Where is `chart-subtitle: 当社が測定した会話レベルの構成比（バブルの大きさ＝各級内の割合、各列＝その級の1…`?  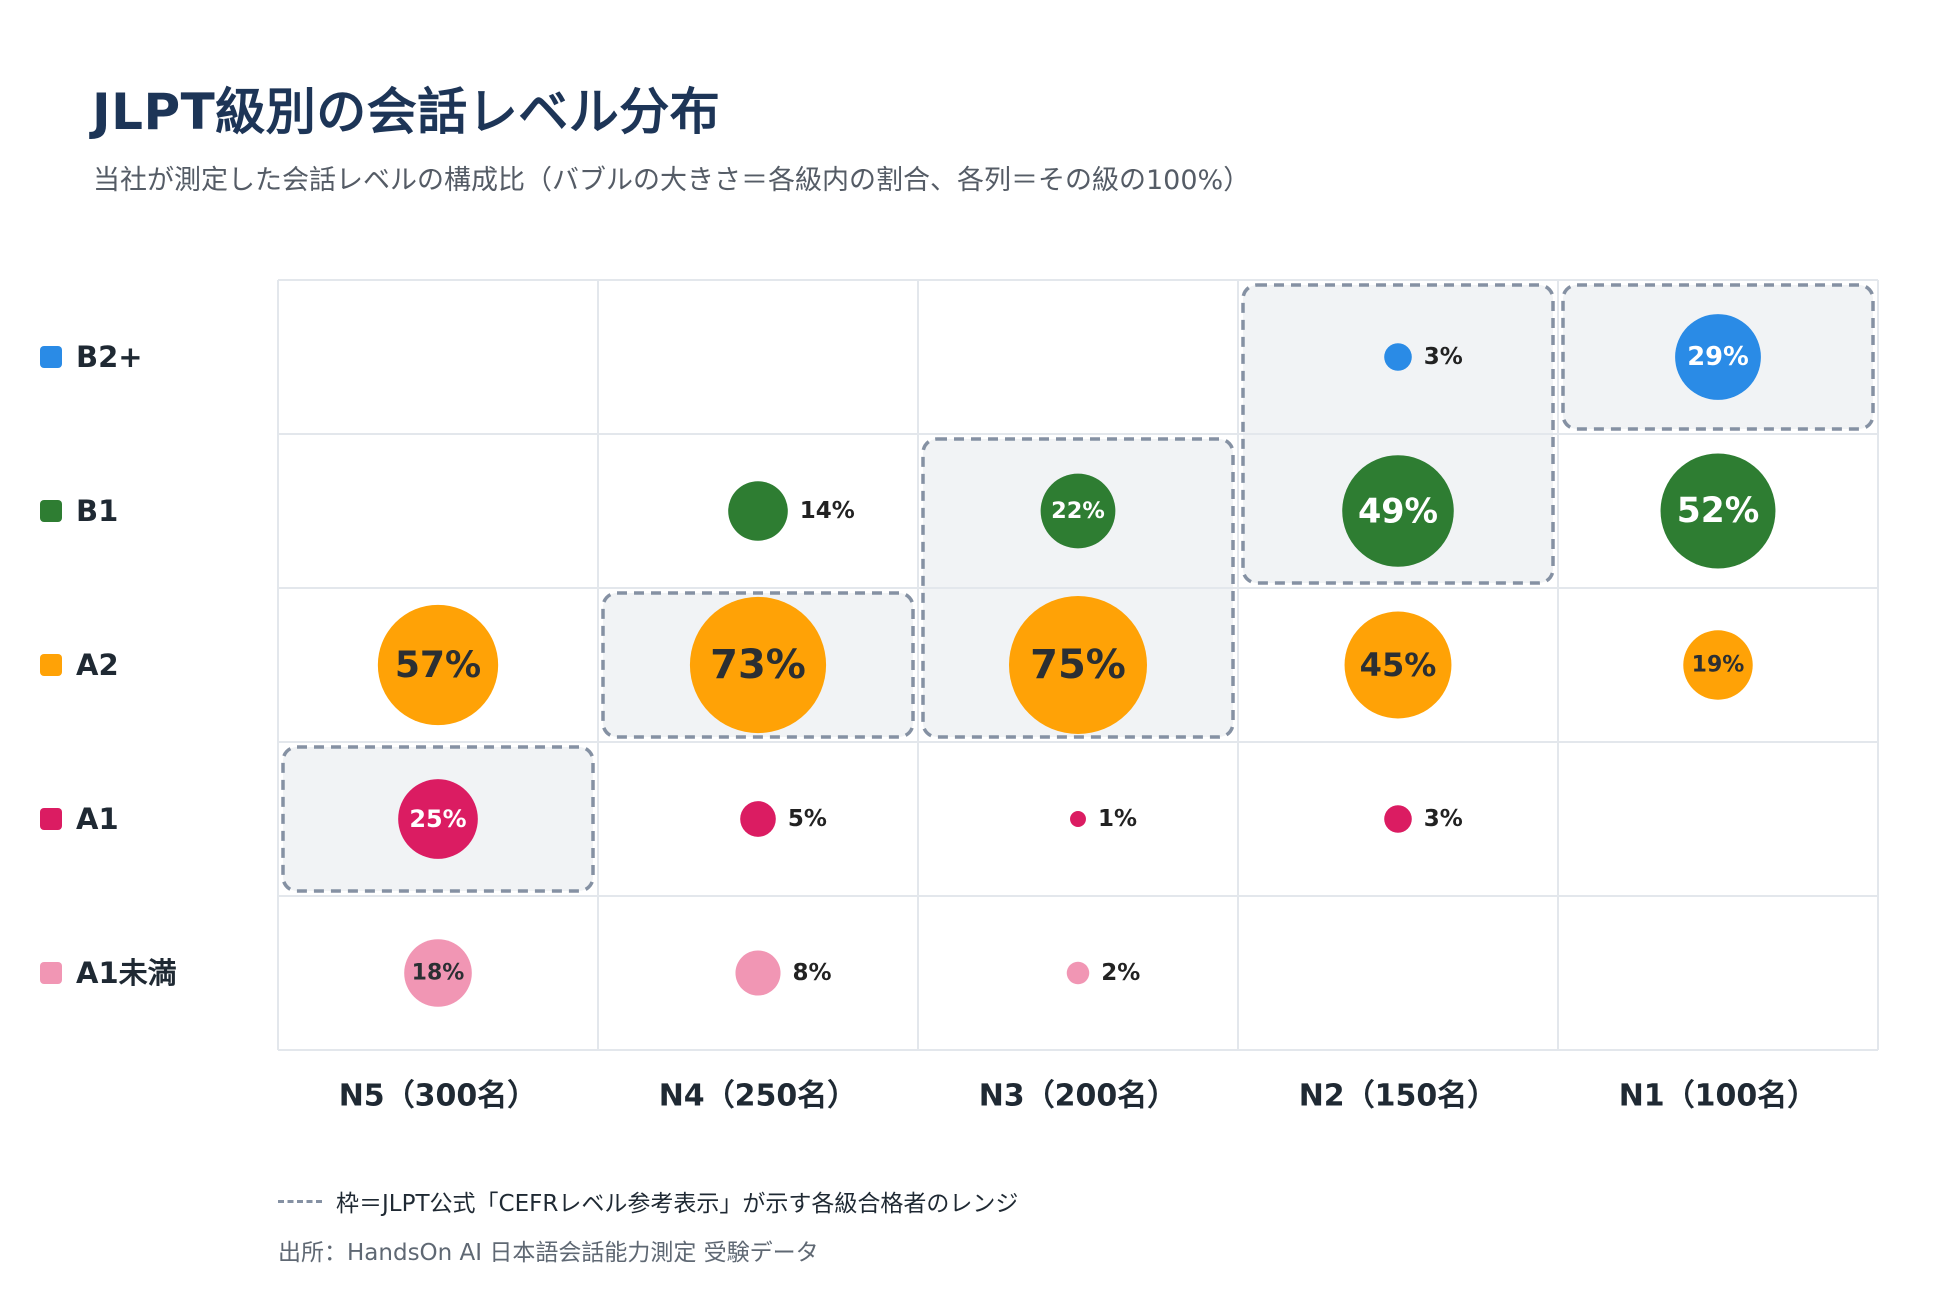 chart-subtitle: 当社が測定した会話レベルの構成比（バブルの大きさ＝各級内の割合、各列＝その級の1… is located at coordinates (672, 180).